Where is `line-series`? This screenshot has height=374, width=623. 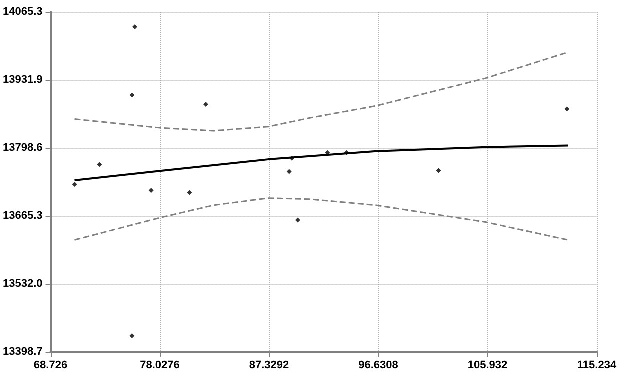 line-series is located at coordinates (321, 219).